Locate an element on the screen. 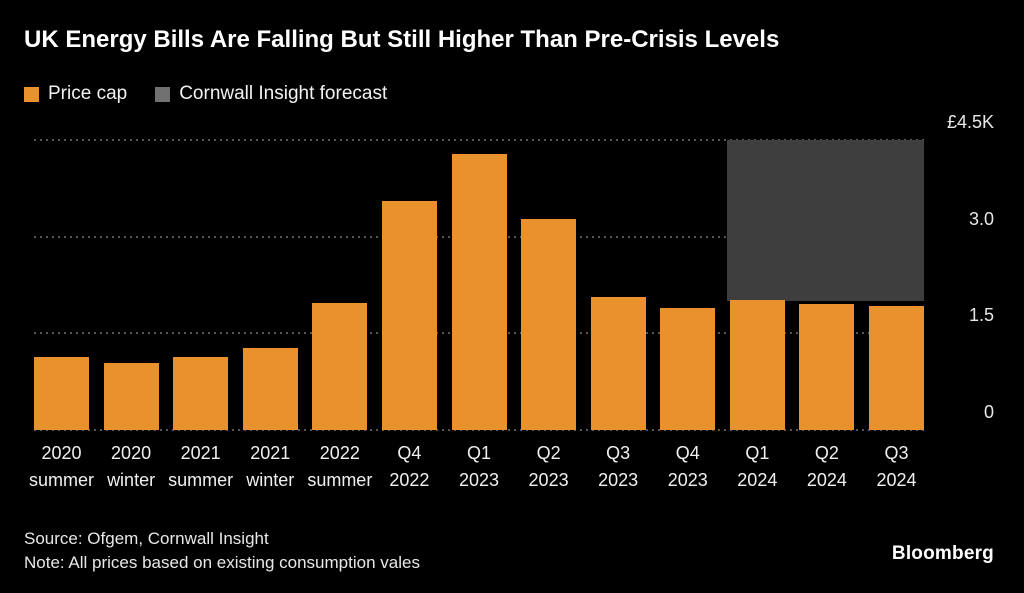 The image size is (1024, 593). x-axis-tick-label: Q2 2024 is located at coordinates (827, 467).